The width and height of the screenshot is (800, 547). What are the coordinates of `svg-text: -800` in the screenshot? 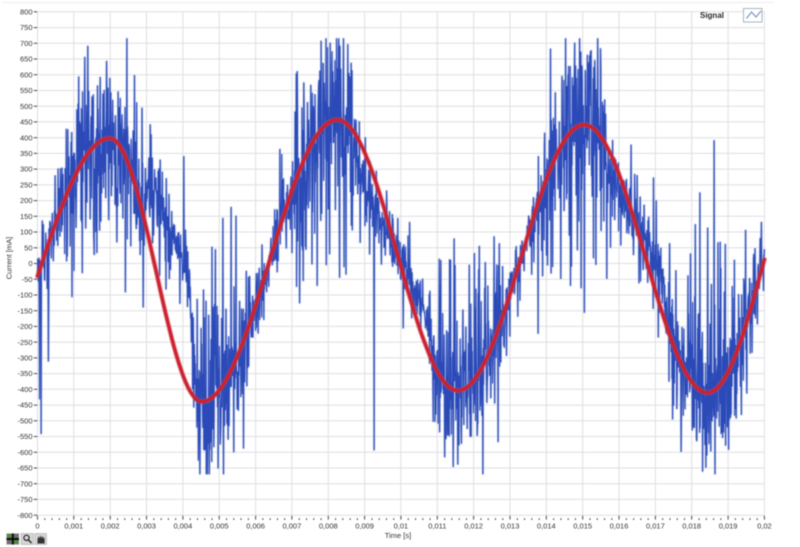 It's located at (24, 515).